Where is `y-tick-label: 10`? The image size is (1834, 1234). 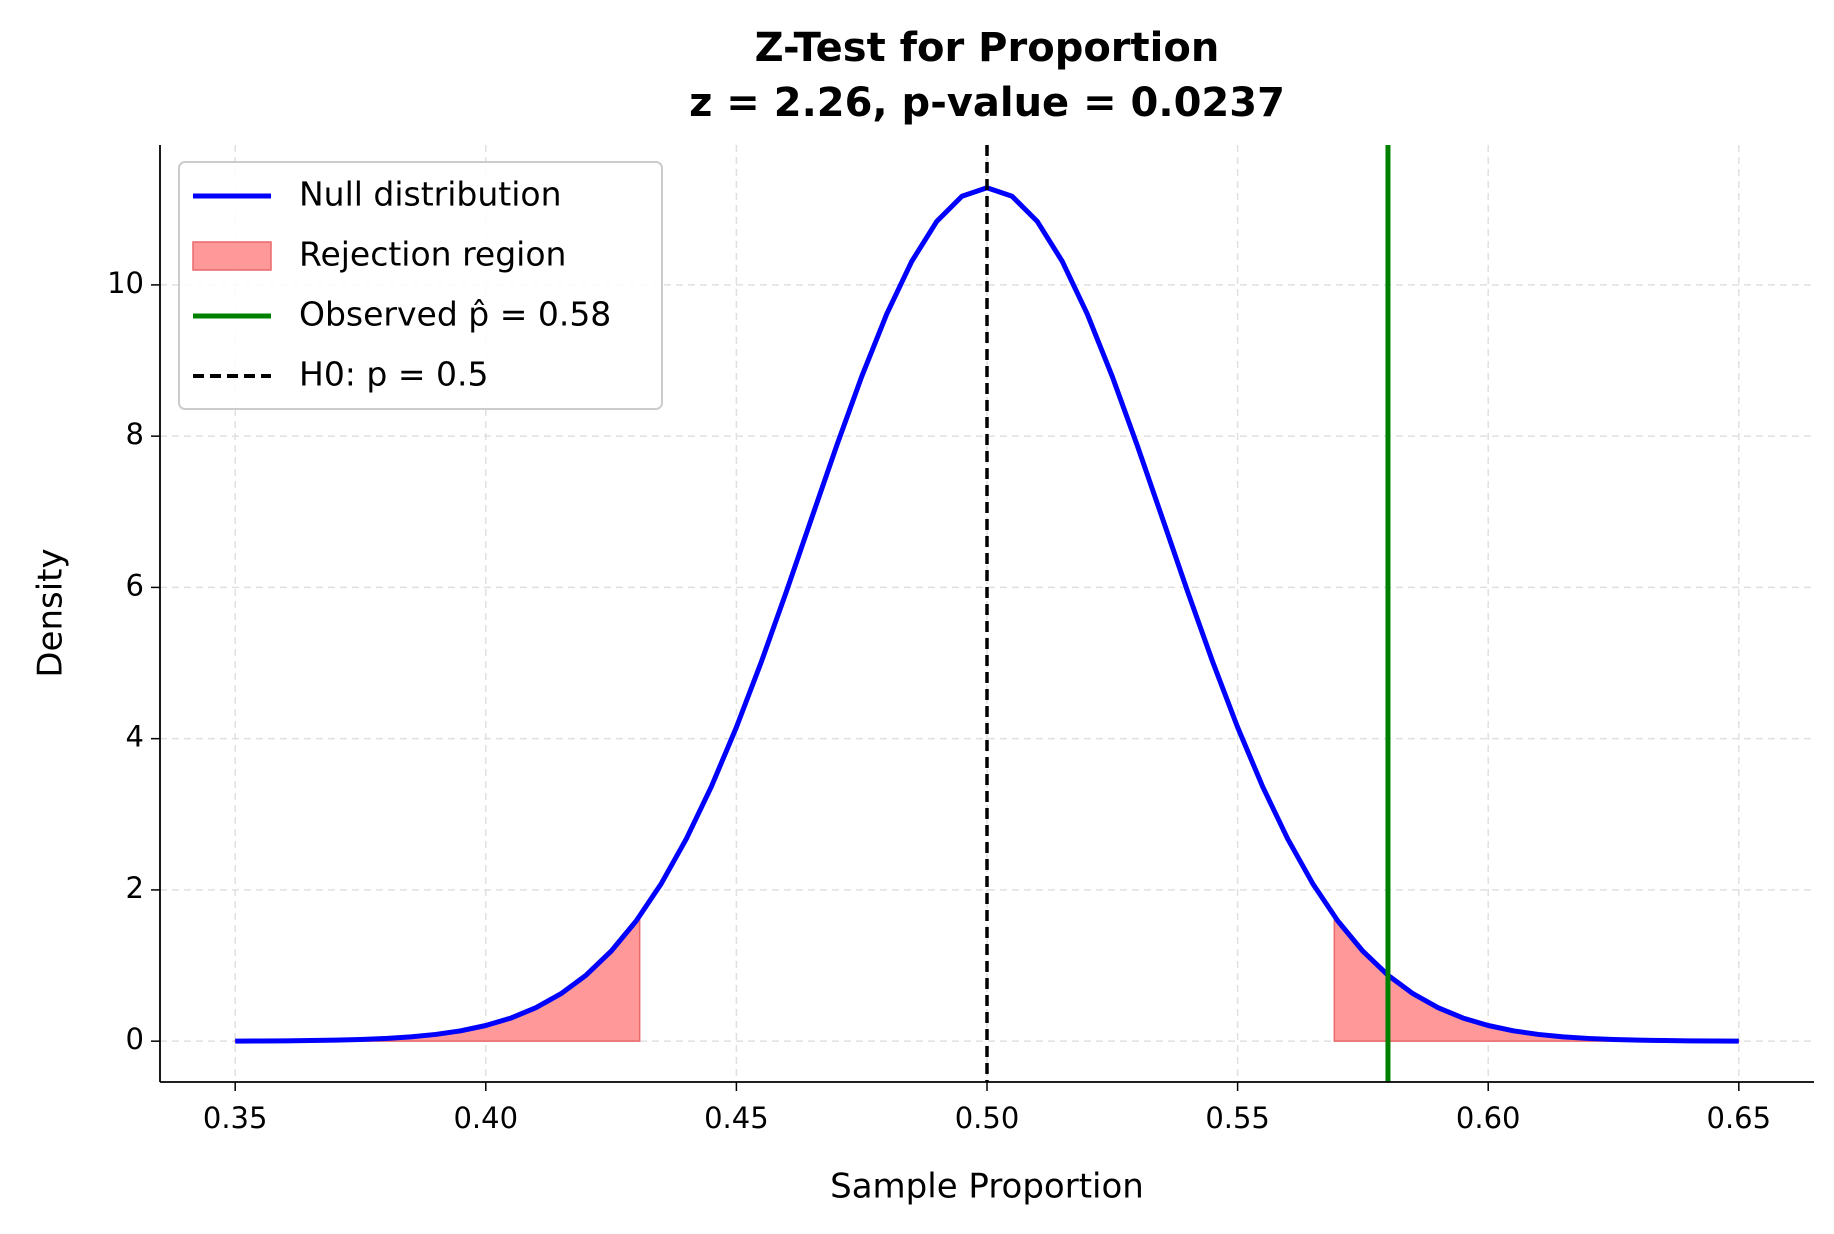 y-tick-label: 10 is located at coordinates (125, 283).